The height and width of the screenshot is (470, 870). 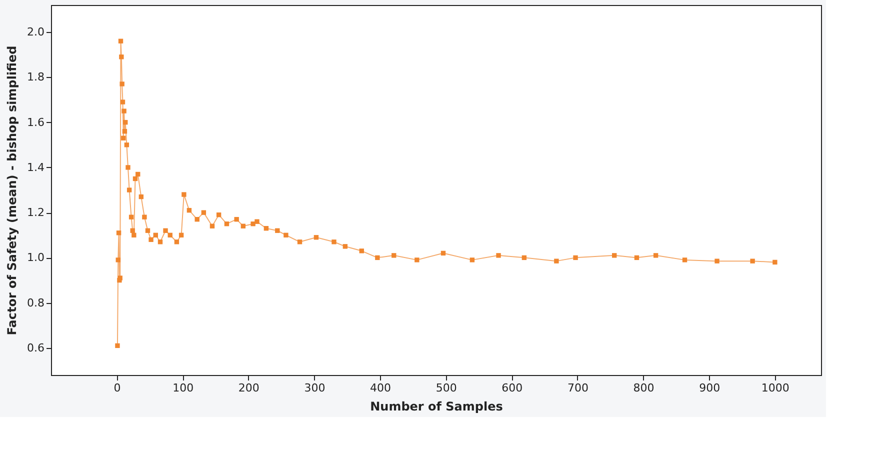 What do you see at coordinates (709, 388) in the screenshot?
I see `x-tick-label: 900` at bounding box center [709, 388].